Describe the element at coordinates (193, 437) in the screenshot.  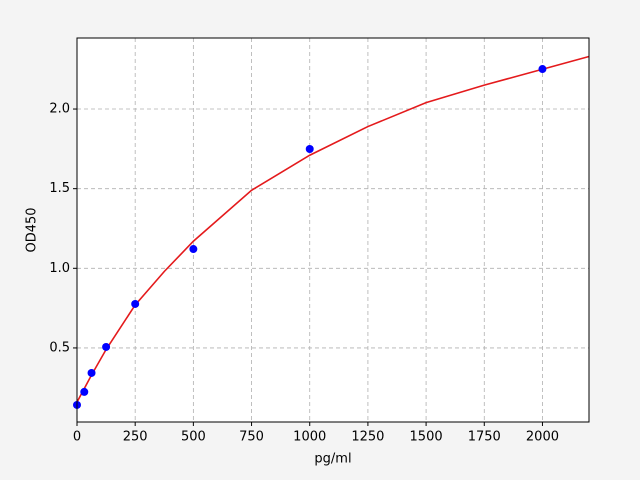
I see `x-tick-label: 500` at that location.